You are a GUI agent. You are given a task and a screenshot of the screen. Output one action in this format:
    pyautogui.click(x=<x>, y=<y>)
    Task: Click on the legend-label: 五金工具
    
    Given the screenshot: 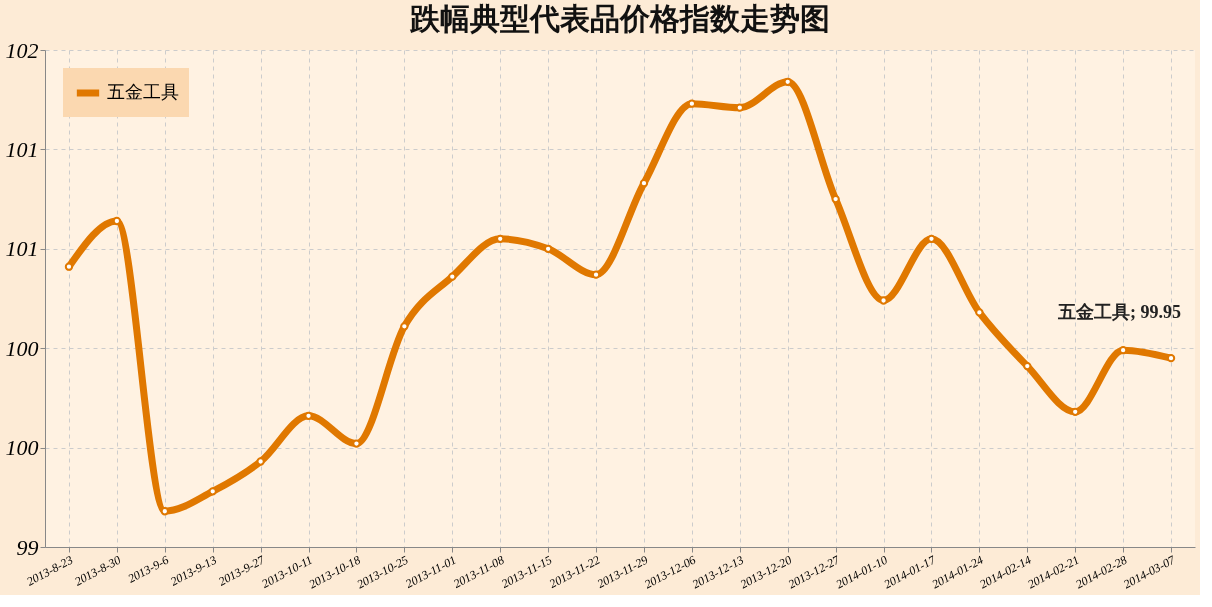 What is the action you would take?
    pyautogui.click(x=143, y=92)
    